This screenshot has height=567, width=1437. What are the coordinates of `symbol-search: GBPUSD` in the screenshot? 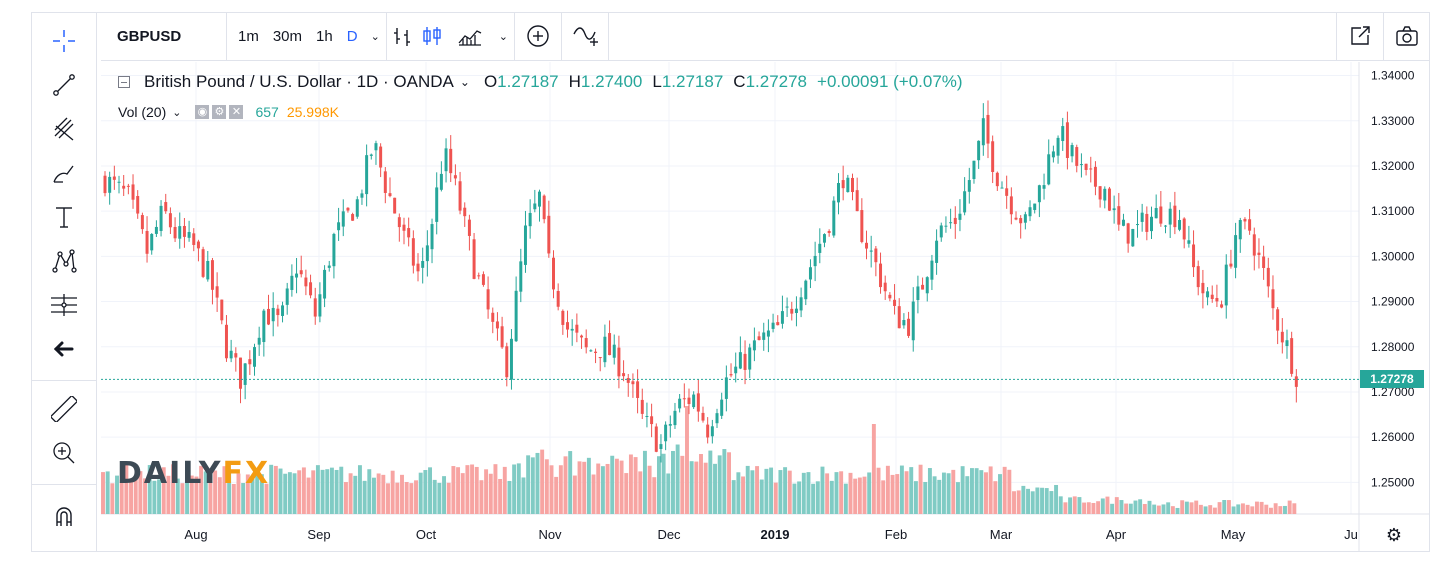 It's located at (149, 36).